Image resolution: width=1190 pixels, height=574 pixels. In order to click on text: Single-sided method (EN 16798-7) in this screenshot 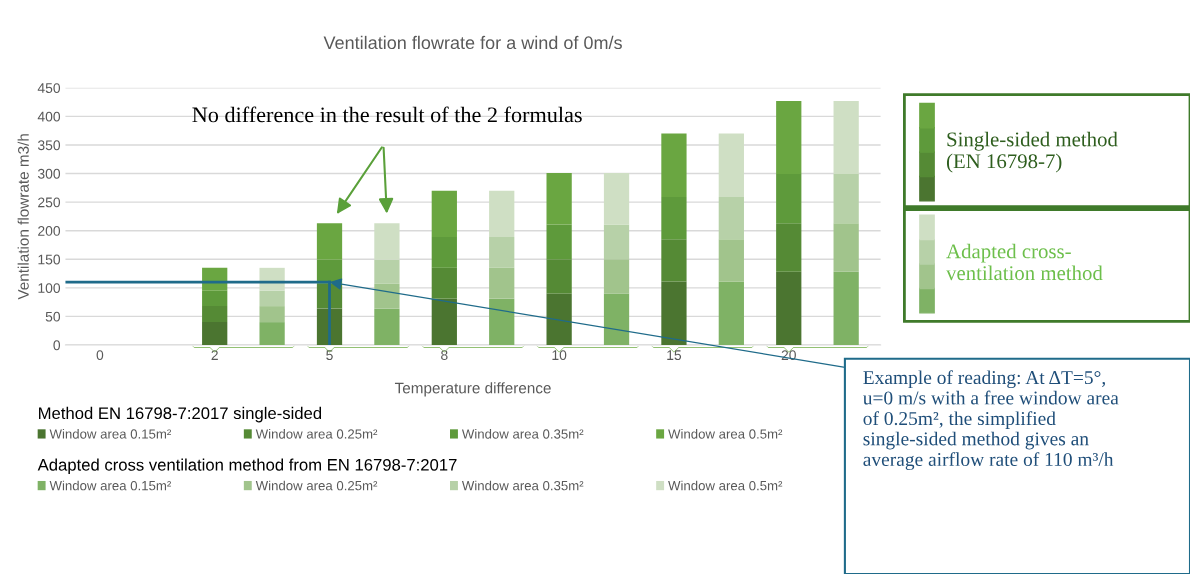, I will do `click(1032, 152)`.